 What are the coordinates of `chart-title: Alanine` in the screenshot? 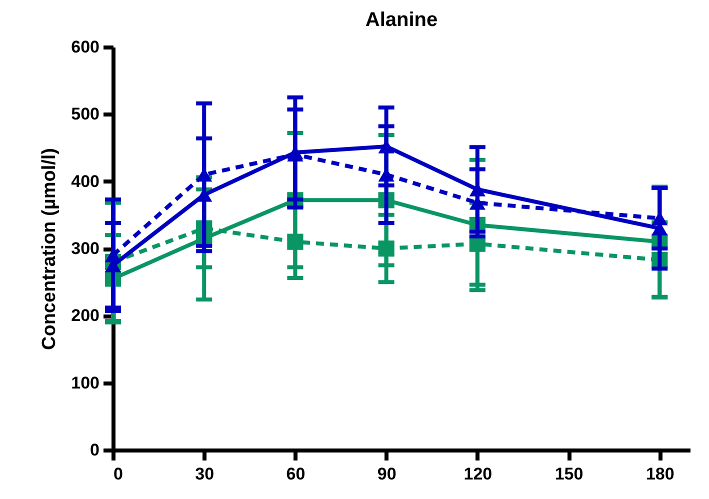 It's located at (401, 20).